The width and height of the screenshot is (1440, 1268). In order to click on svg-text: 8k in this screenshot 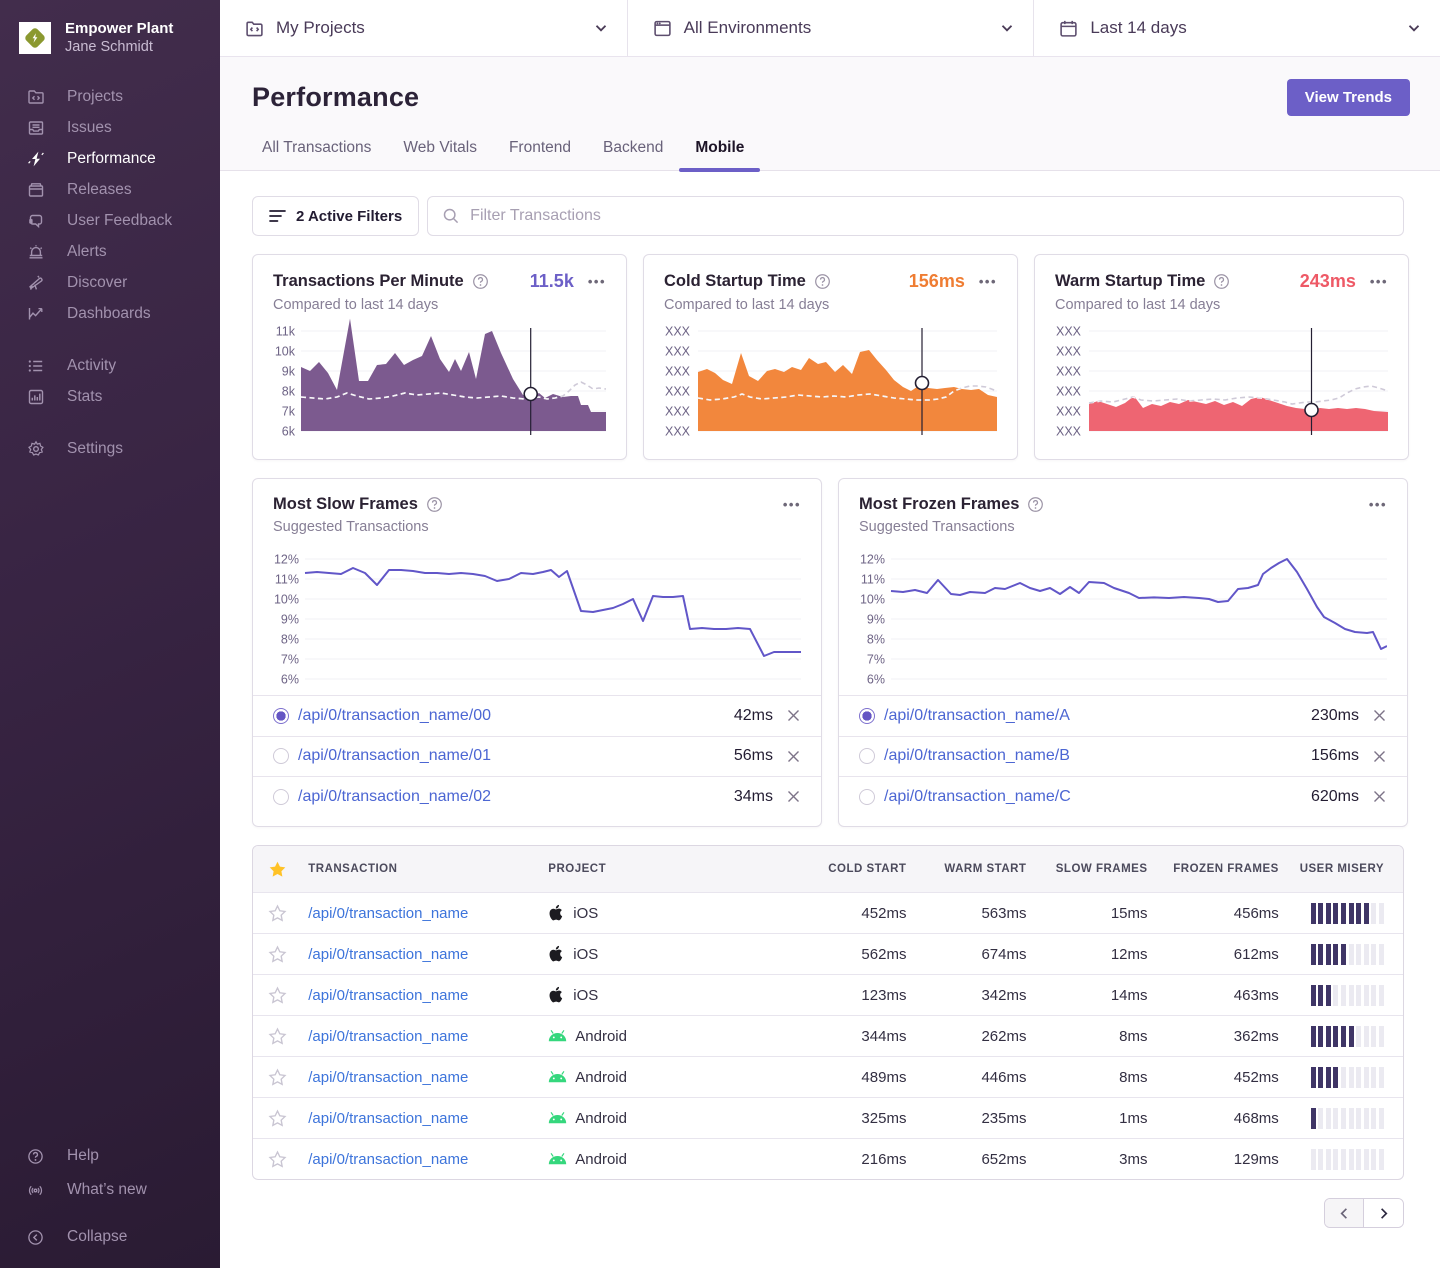, I will do `click(289, 392)`.